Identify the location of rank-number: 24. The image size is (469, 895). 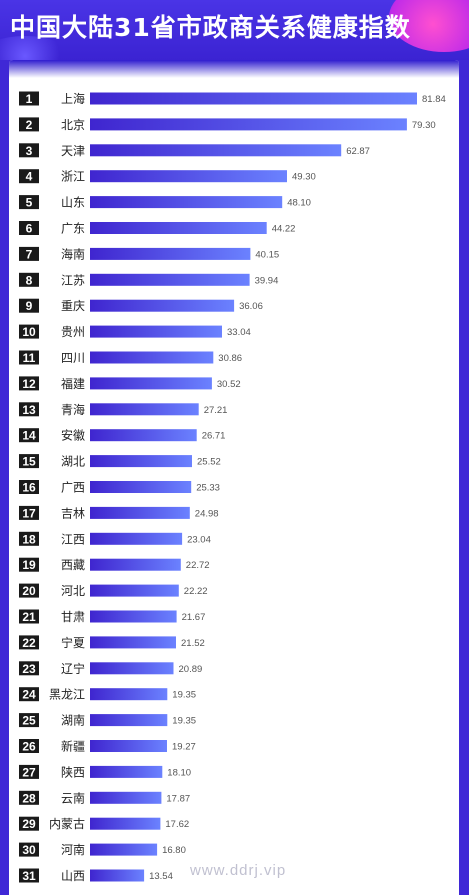
(29, 695).